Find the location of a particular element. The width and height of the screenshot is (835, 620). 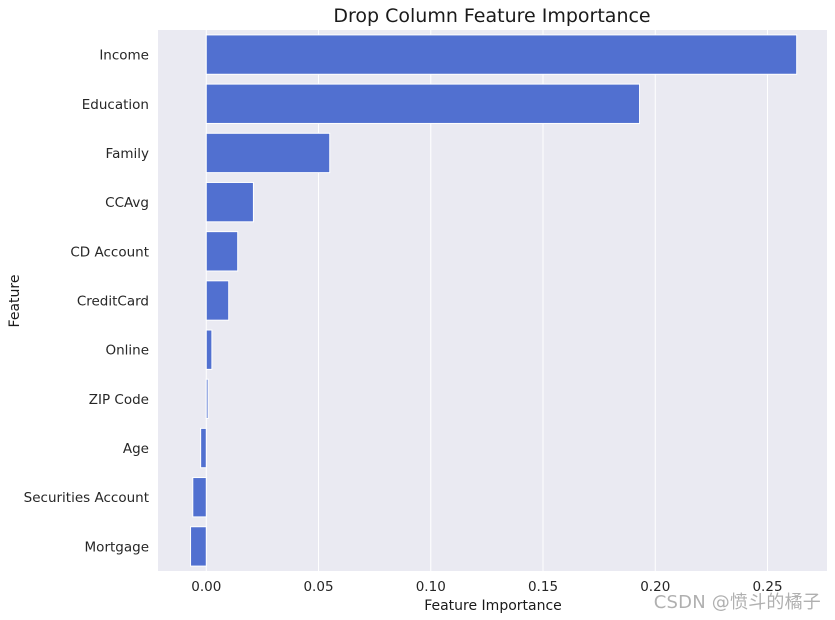

bar-ccavg is located at coordinates (229, 202).